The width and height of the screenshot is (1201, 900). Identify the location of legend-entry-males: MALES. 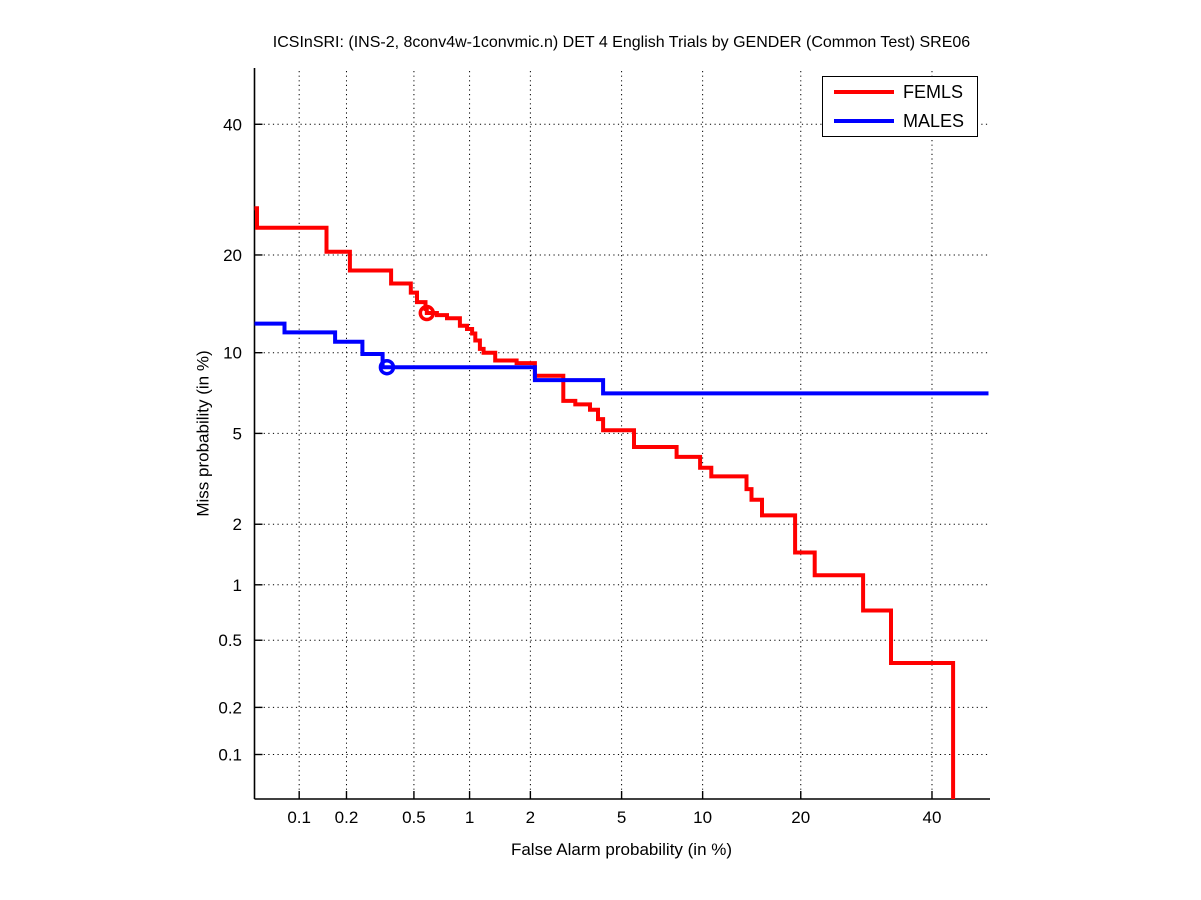
(900, 121).